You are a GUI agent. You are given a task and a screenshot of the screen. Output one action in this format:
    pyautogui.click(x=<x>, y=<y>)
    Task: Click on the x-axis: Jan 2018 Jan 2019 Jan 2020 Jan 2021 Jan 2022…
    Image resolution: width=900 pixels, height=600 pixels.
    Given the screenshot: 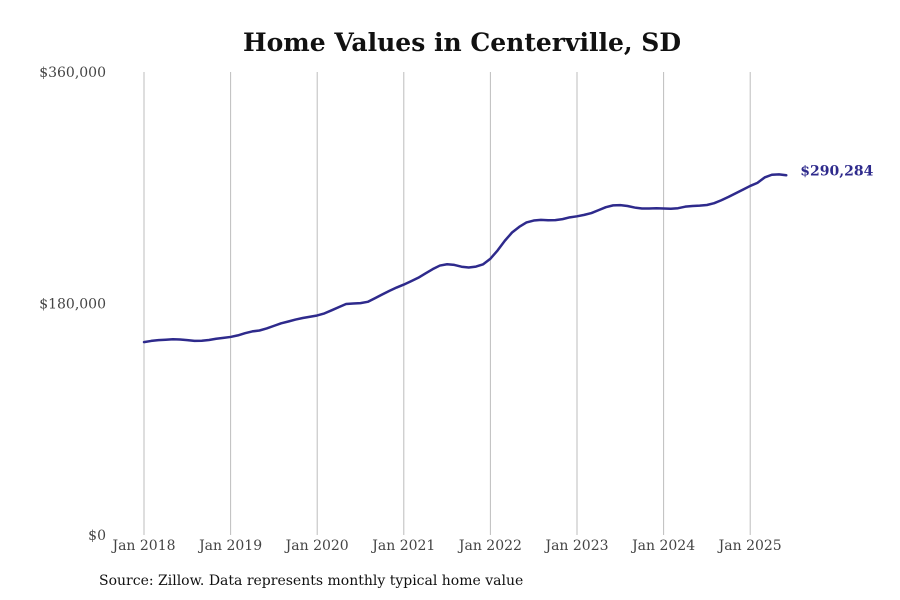 What is the action you would take?
    pyautogui.click(x=445, y=546)
    